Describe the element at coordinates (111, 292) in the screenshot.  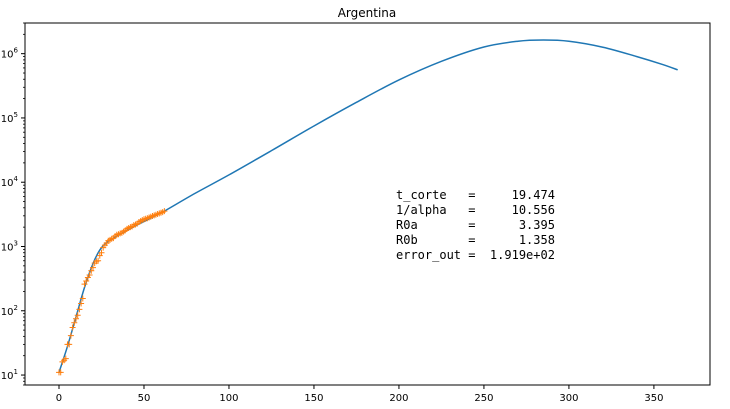
I see `observed-data-series` at that location.